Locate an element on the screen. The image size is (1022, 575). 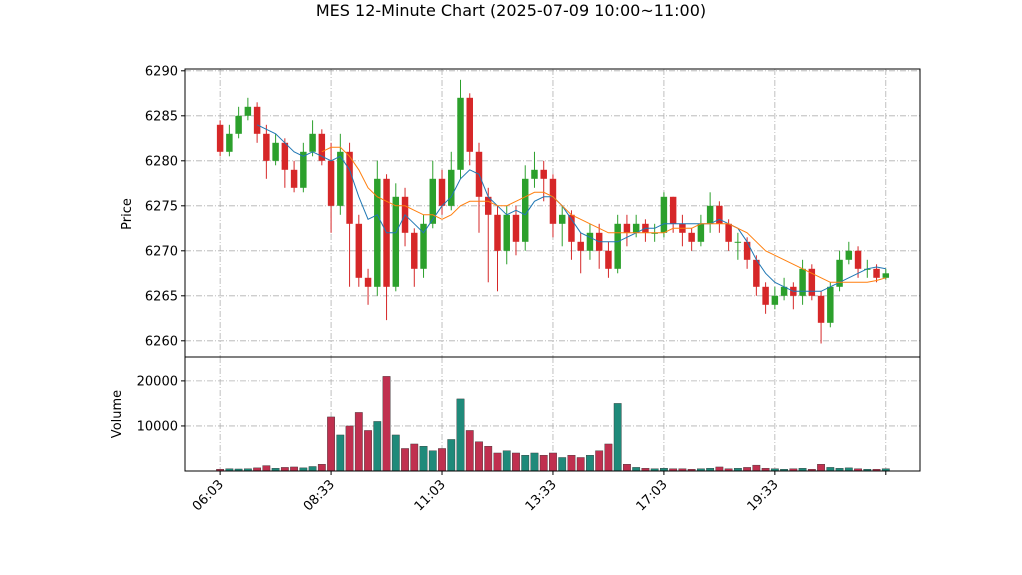
x-tick-label: 17:03 is located at coordinates (652, 495).